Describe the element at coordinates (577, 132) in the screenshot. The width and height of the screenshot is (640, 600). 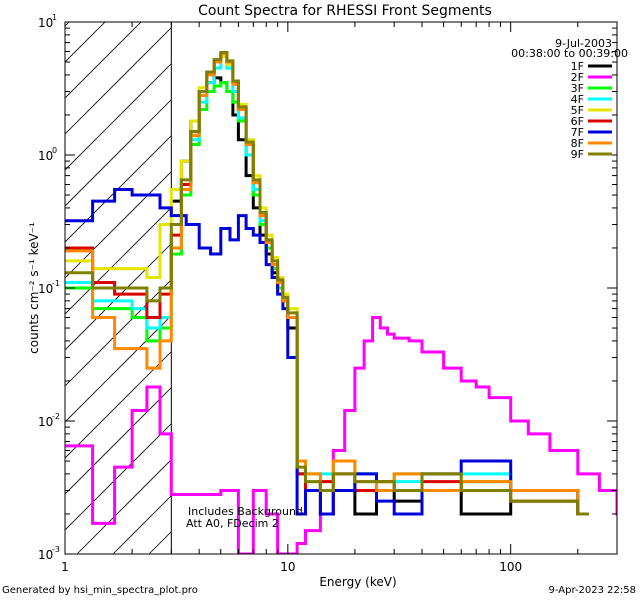
I see `legend-label: 7F` at that location.